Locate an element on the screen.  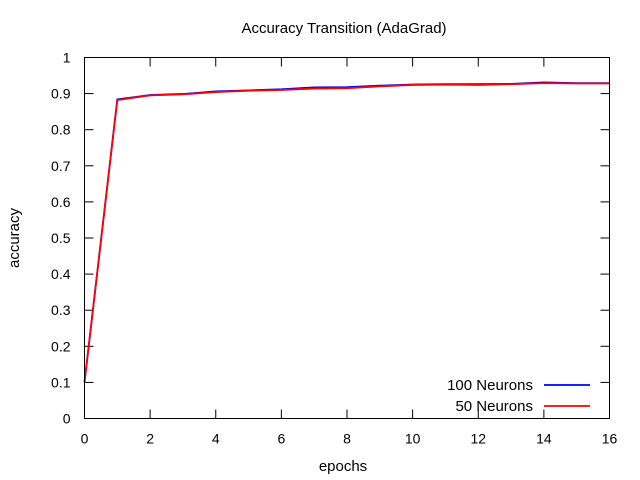
legend-label-1: 100 Neurons is located at coordinates (490, 385).